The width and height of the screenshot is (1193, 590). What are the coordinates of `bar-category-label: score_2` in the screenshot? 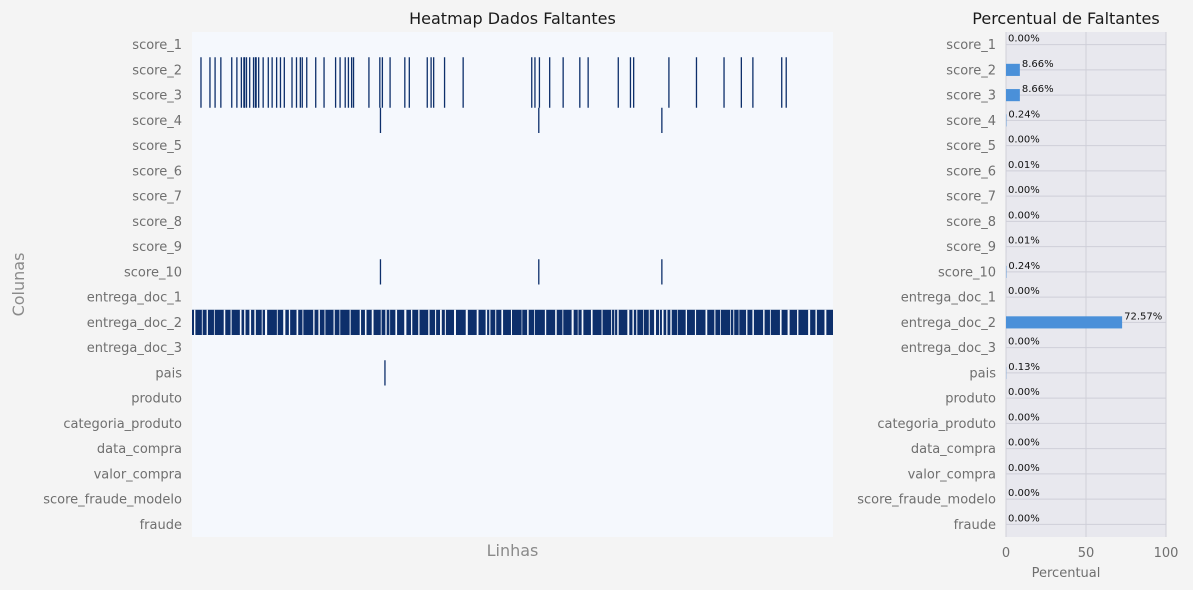 It's located at (971, 70).